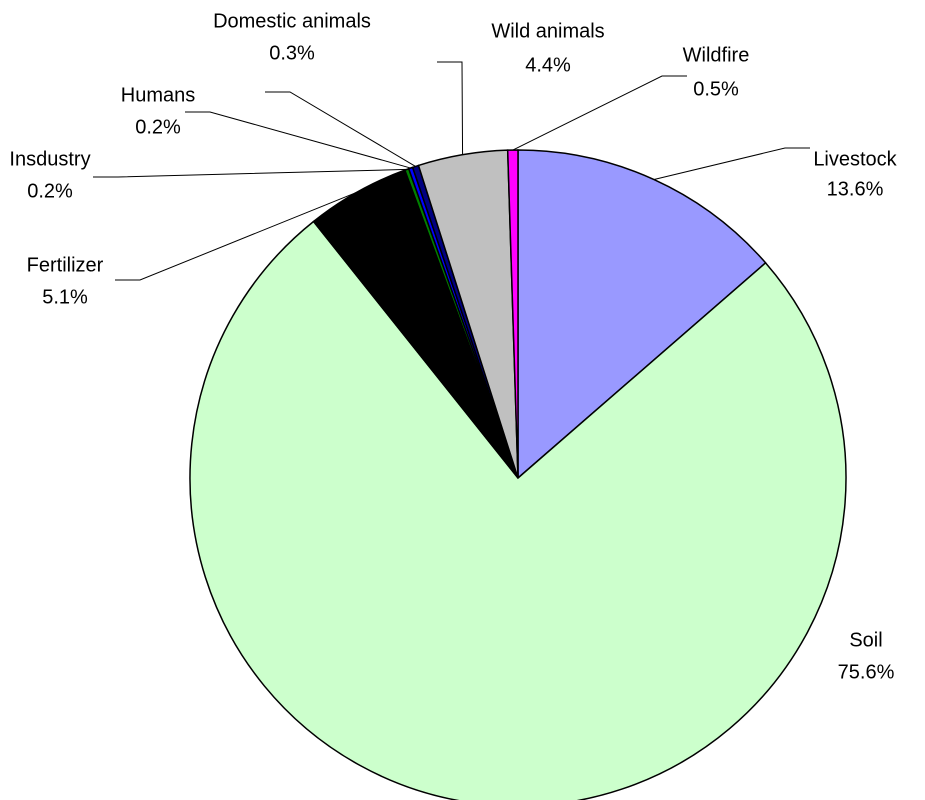 The width and height of the screenshot is (925, 800). Describe the element at coordinates (642, 314) in the screenshot. I see `pie-slice` at that location.